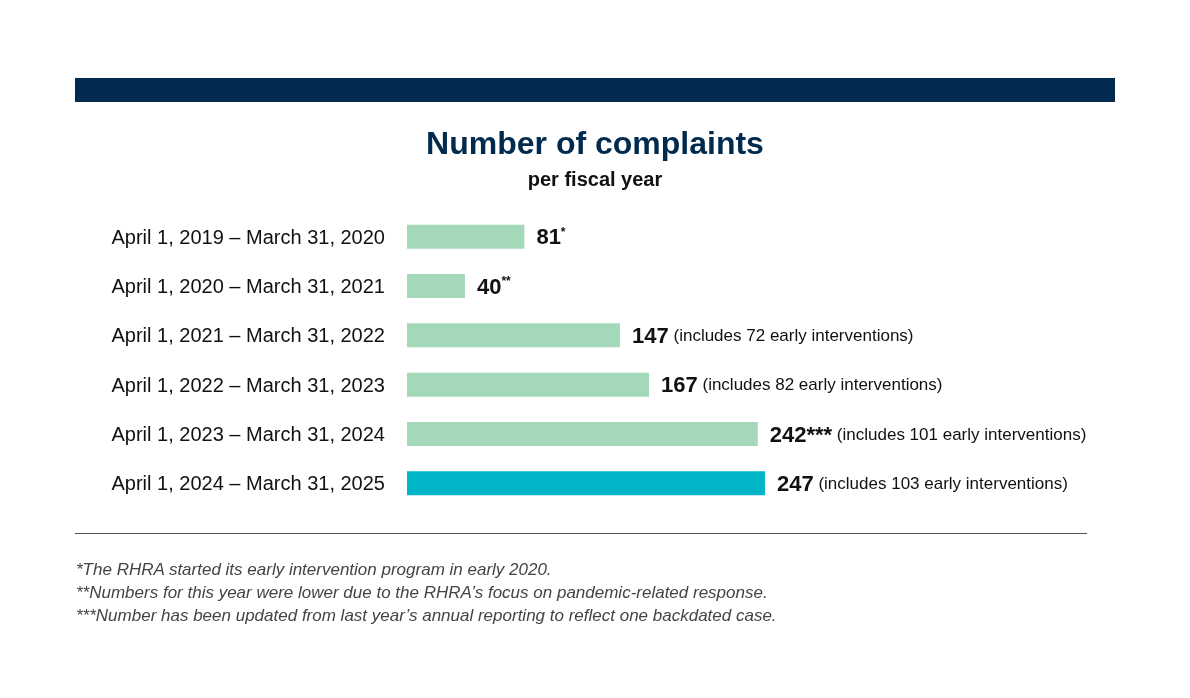 This screenshot has width=1190, height=698. What do you see at coordinates (248, 236) in the screenshot?
I see `y-tick-label: April 1, 2019 – March 31, 2020` at bounding box center [248, 236].